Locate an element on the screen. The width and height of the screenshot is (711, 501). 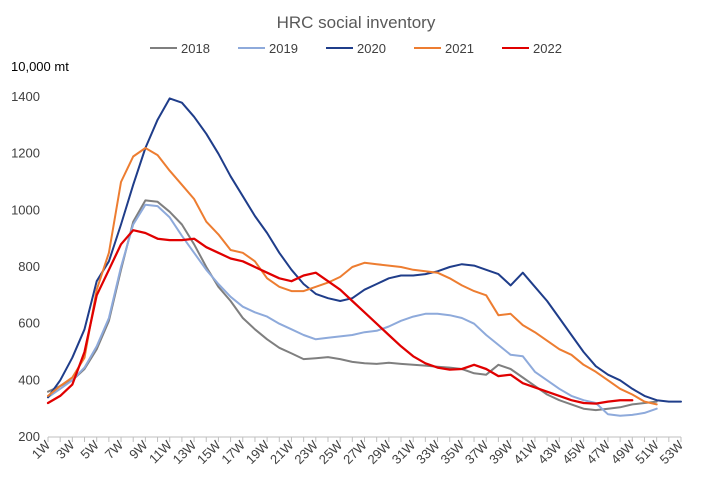
x-tick-label: 17W is located at coordinates (233, 452).